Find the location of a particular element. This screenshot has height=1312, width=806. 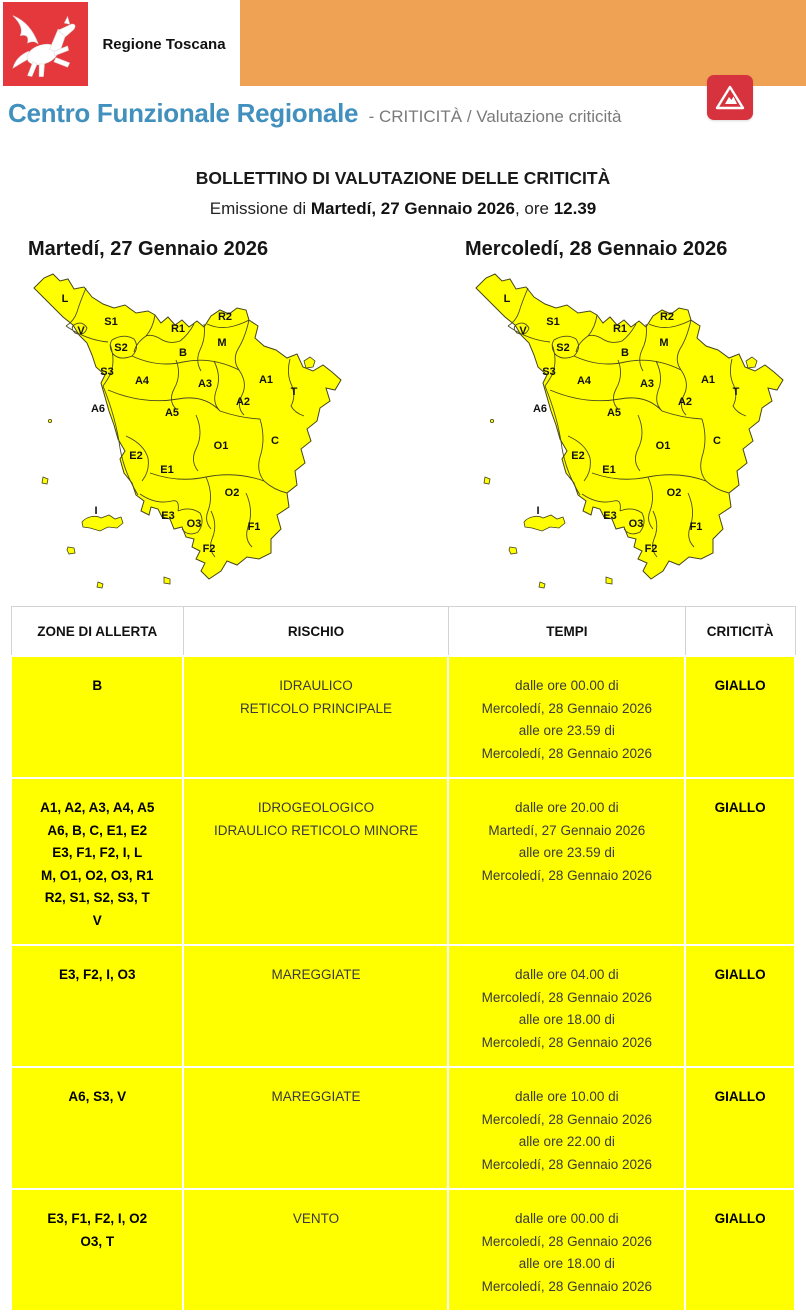

zone-cell-line: A6, B, C, E1, E2 is located at coordinates (97, 830).